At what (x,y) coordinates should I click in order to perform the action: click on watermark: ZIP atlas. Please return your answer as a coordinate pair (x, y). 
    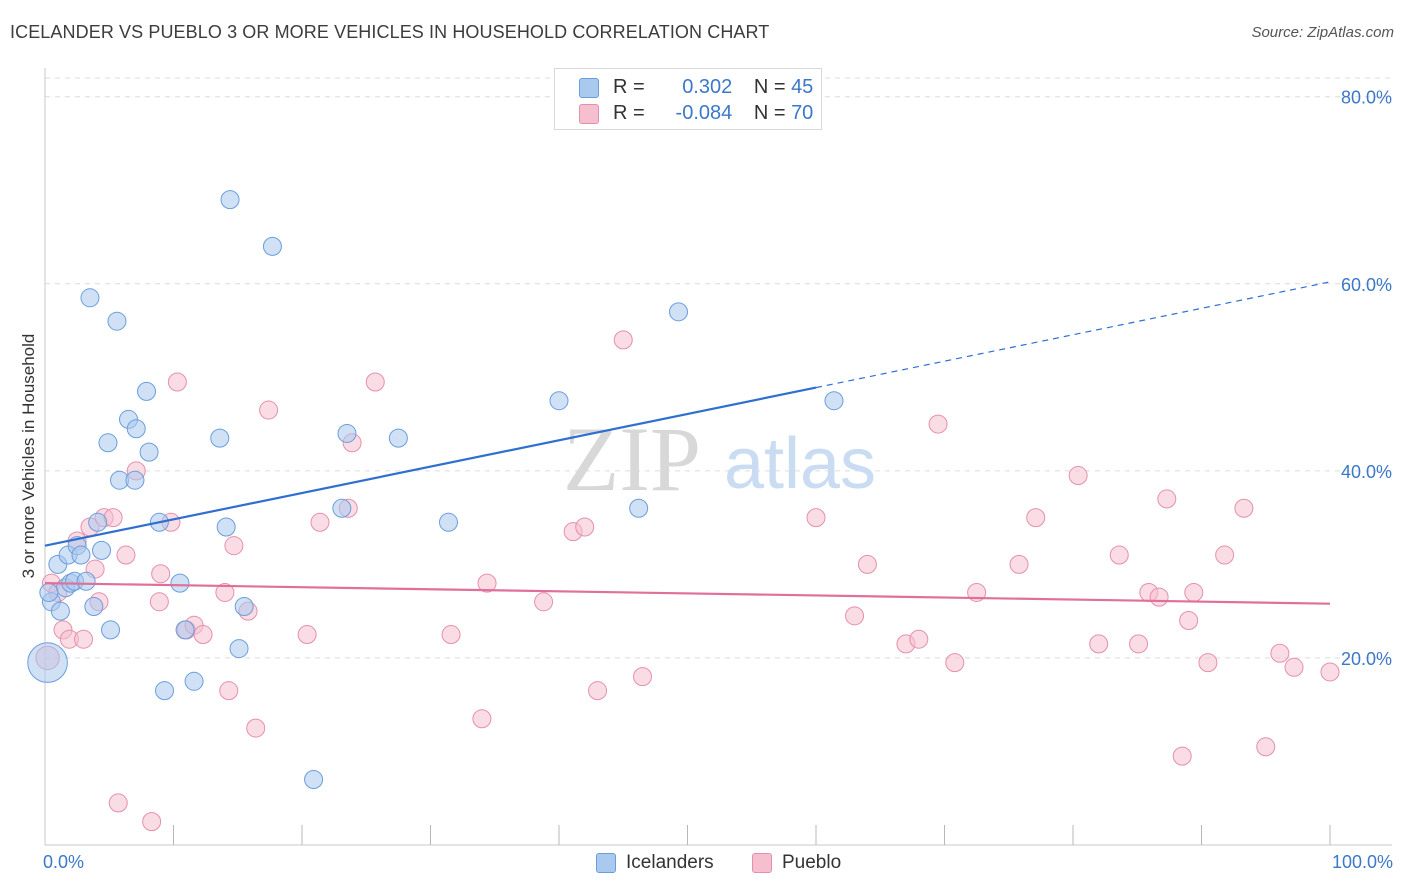
    Looking at the image, I should click on (719, 459).